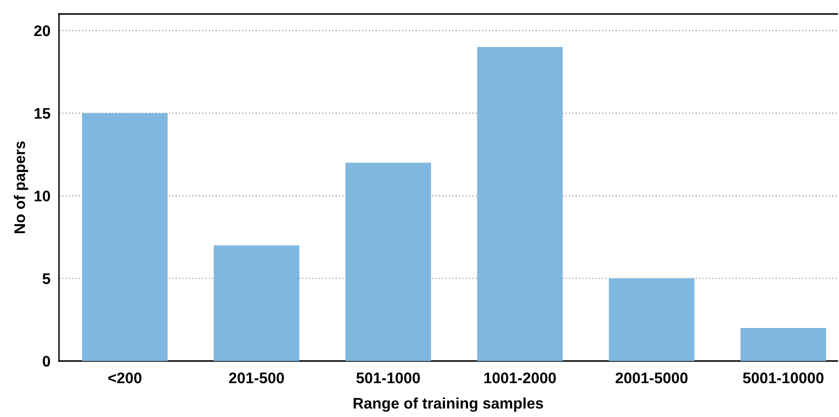 Image resolution: width=839 pixels, height=417 pixels. Describe the element at coordinates (449, 404) in the screenshot. I see `x-axis-title: Range of training samples` at that location.